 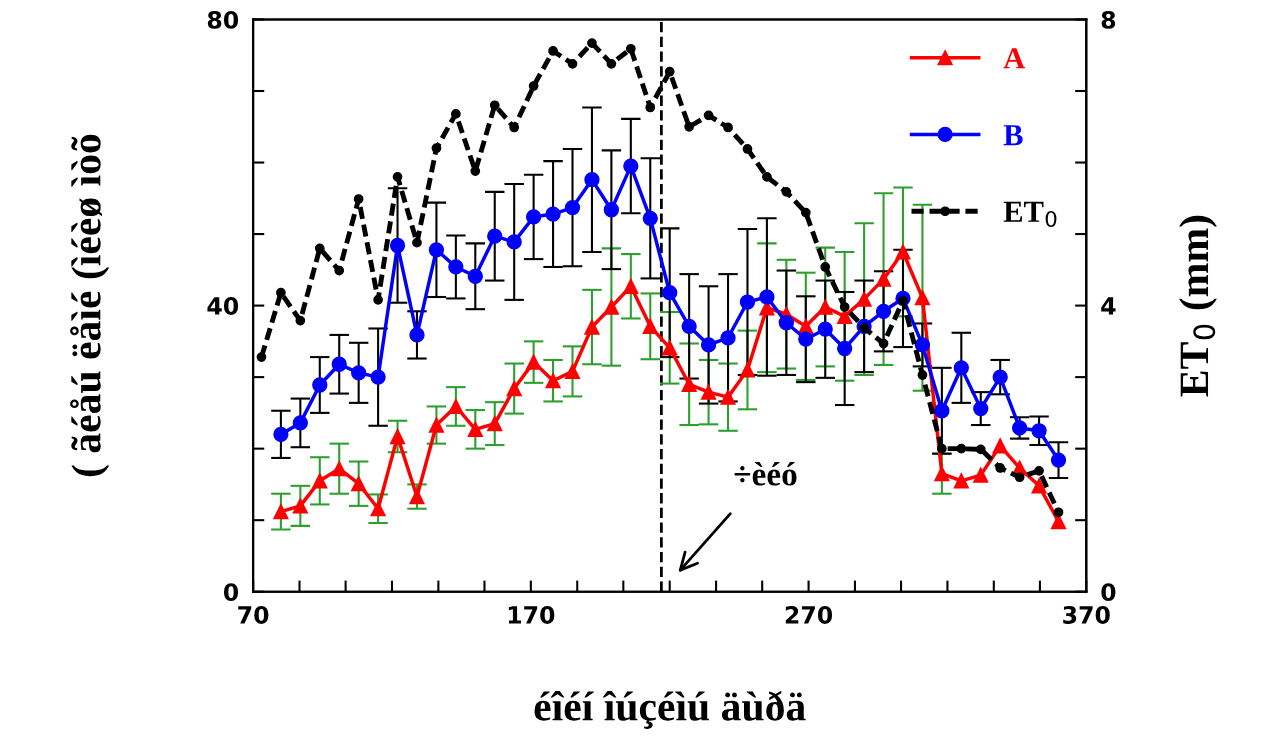 I want to click on legend-label: B, so click(x=1013, y=135).